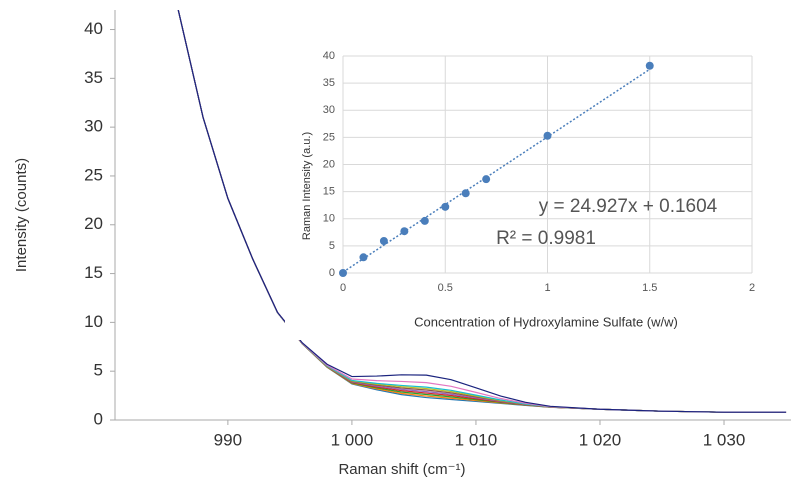 The image size is (791, 487). What do you see at coordinates (628, 206) in the screenshot?
I see `trendline-equation: y = 24.927x + 0.1604` at bounding box center [628, 206].